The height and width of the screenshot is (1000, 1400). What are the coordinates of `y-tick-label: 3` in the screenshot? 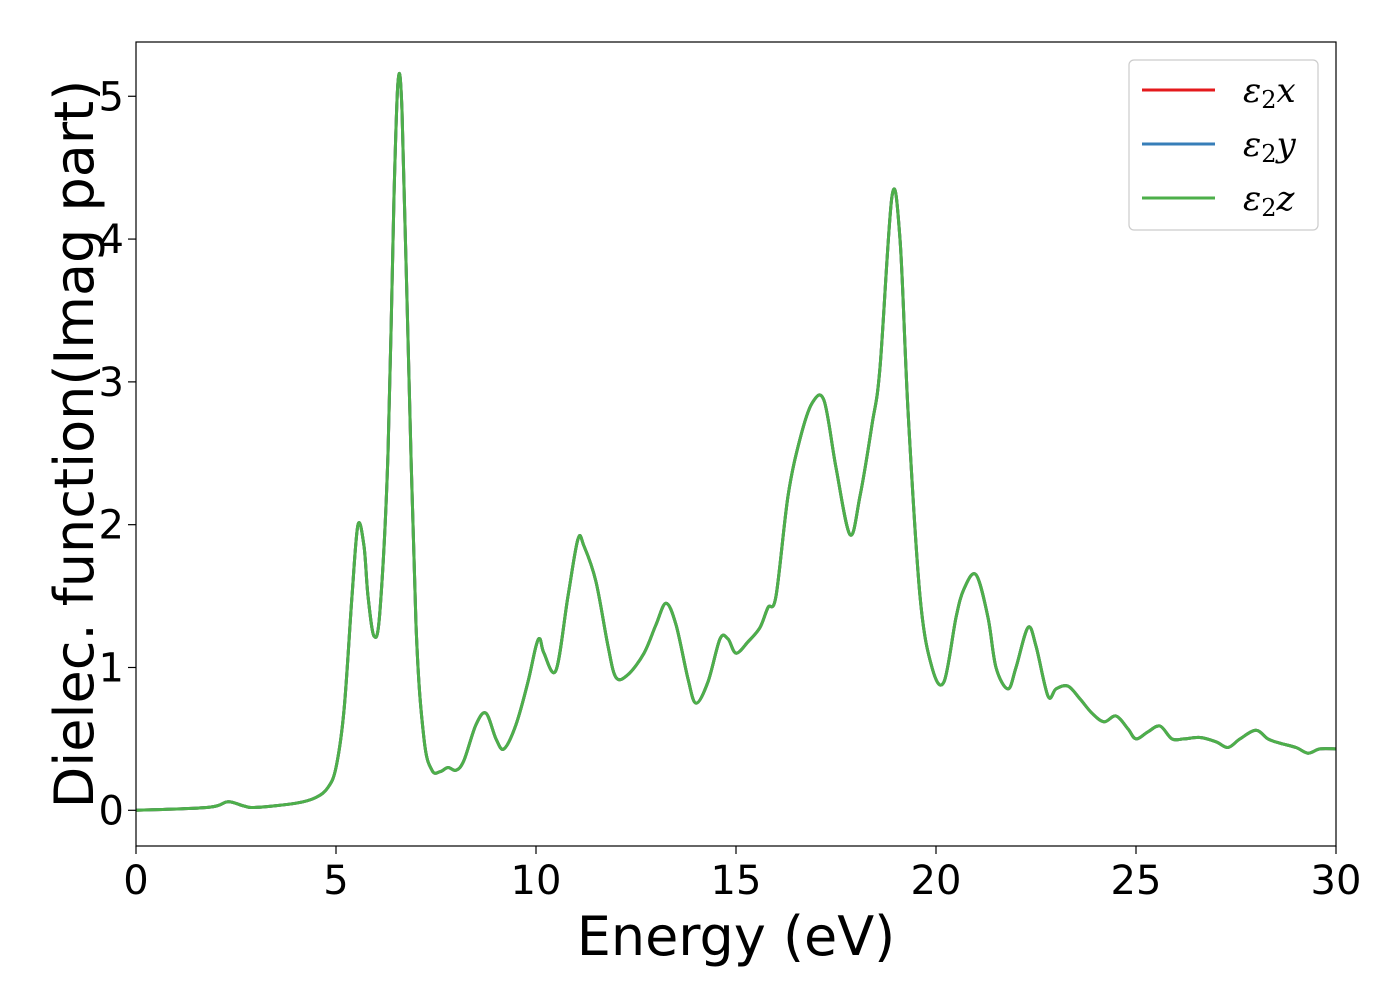 It's located at (111, 383).